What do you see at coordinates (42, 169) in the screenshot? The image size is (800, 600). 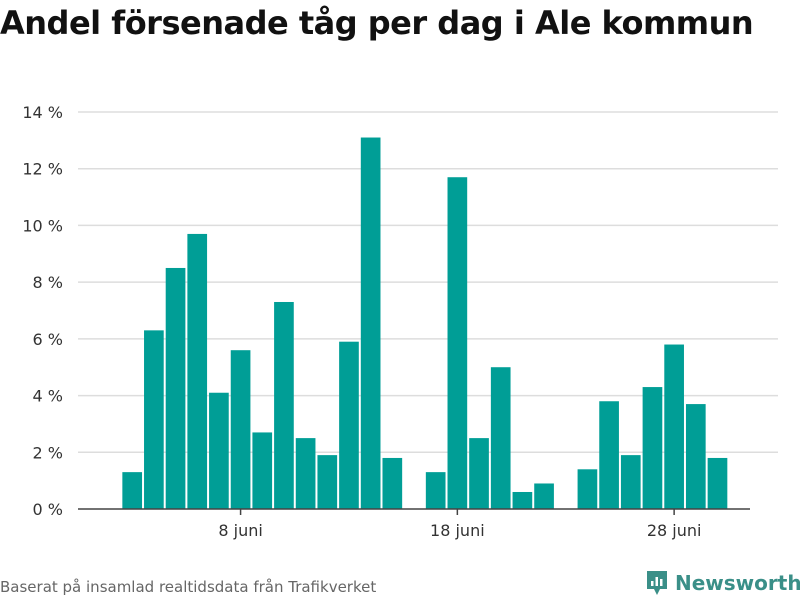 I see `y-tick-label: 12 %` at bounding box center [42, 169].